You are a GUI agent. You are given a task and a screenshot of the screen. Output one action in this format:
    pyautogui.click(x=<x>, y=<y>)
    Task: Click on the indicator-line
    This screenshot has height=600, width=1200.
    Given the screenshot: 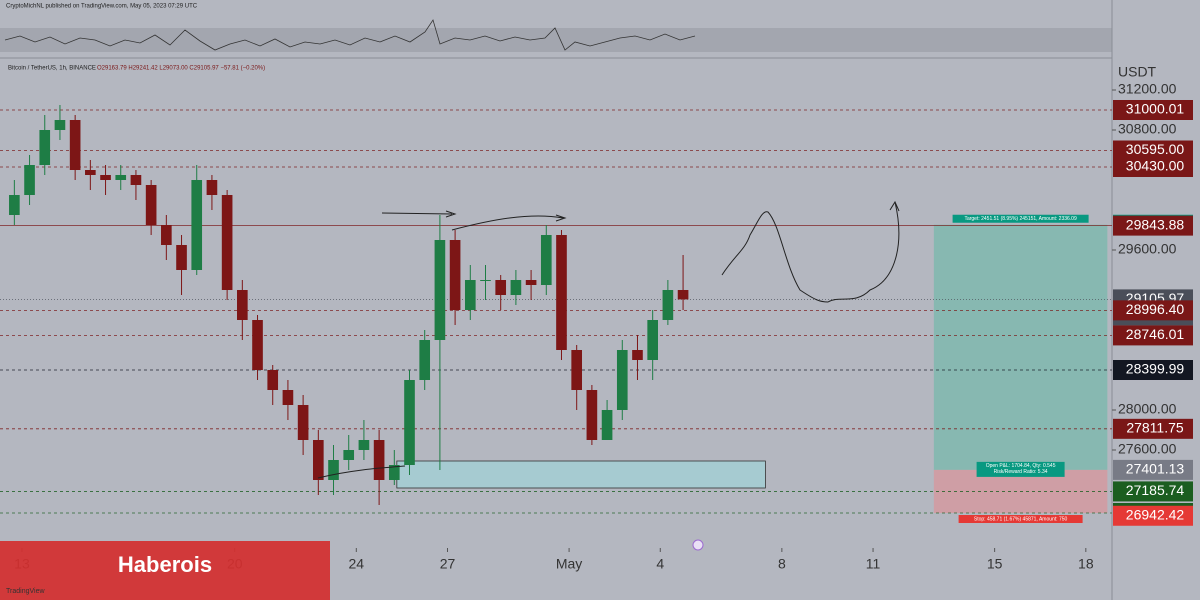 What is the action you would take?
    pyautogui.click(x=350, y=35)
    